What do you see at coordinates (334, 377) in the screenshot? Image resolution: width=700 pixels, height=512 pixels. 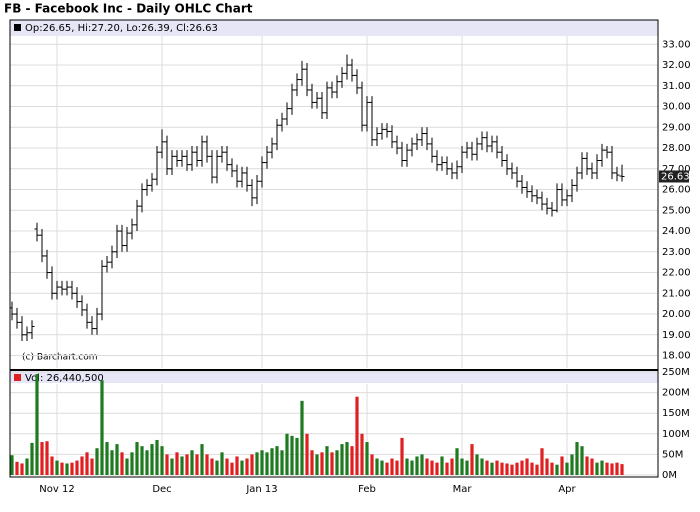 I see `volume-strip` at bounding box center [334, 377].